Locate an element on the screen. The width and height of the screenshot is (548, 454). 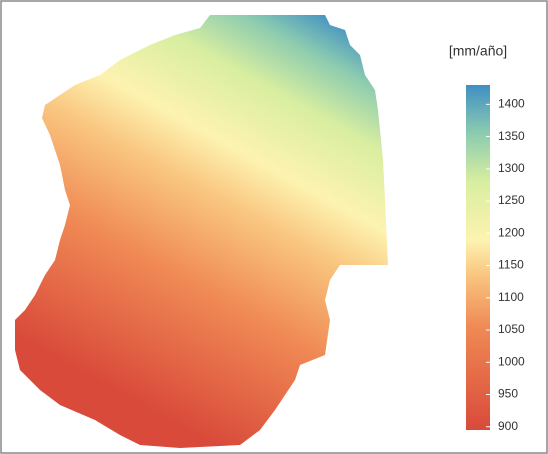
tick-label: 1050 is located at coordinates (511, 329).